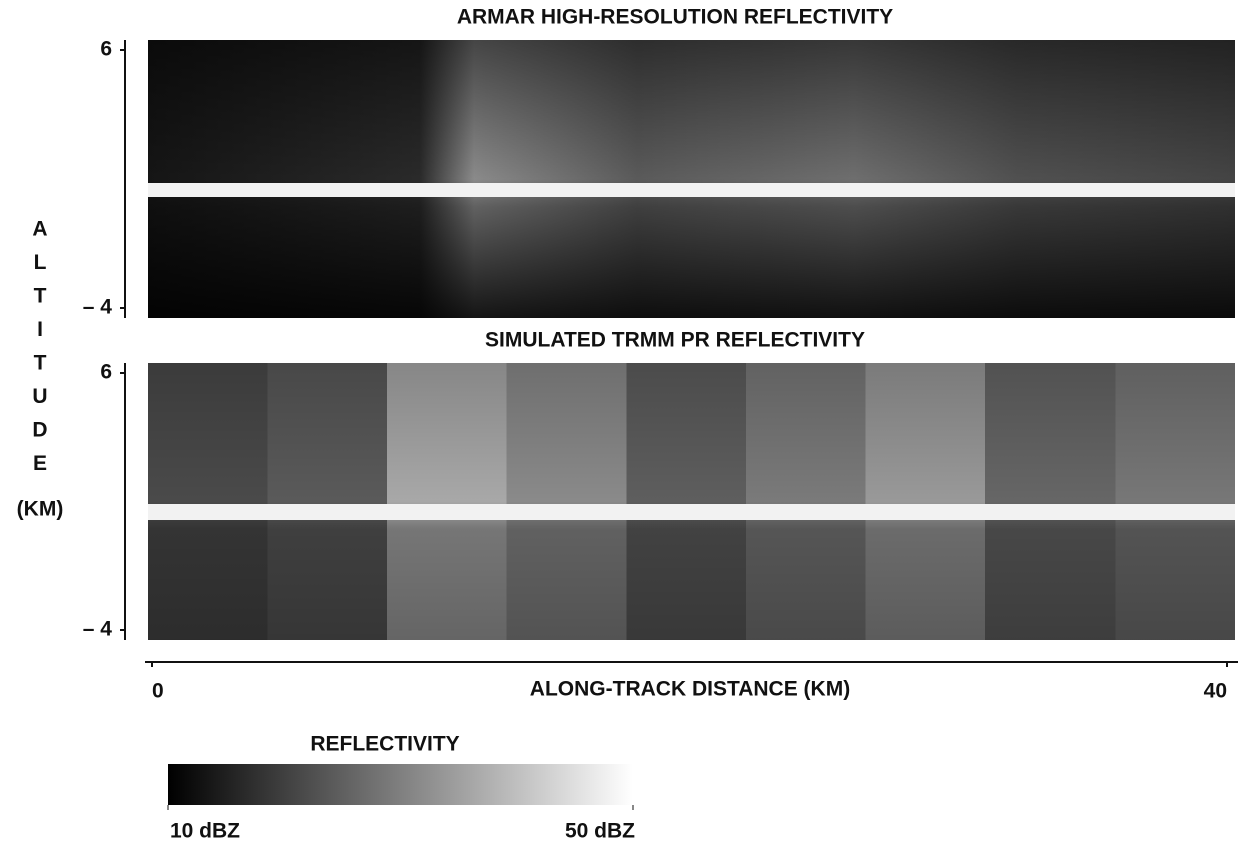  What do you see at coordinates (40, 262) in the screenshot?
I see `y-axis-label: L` at bounding box center [40, 262].